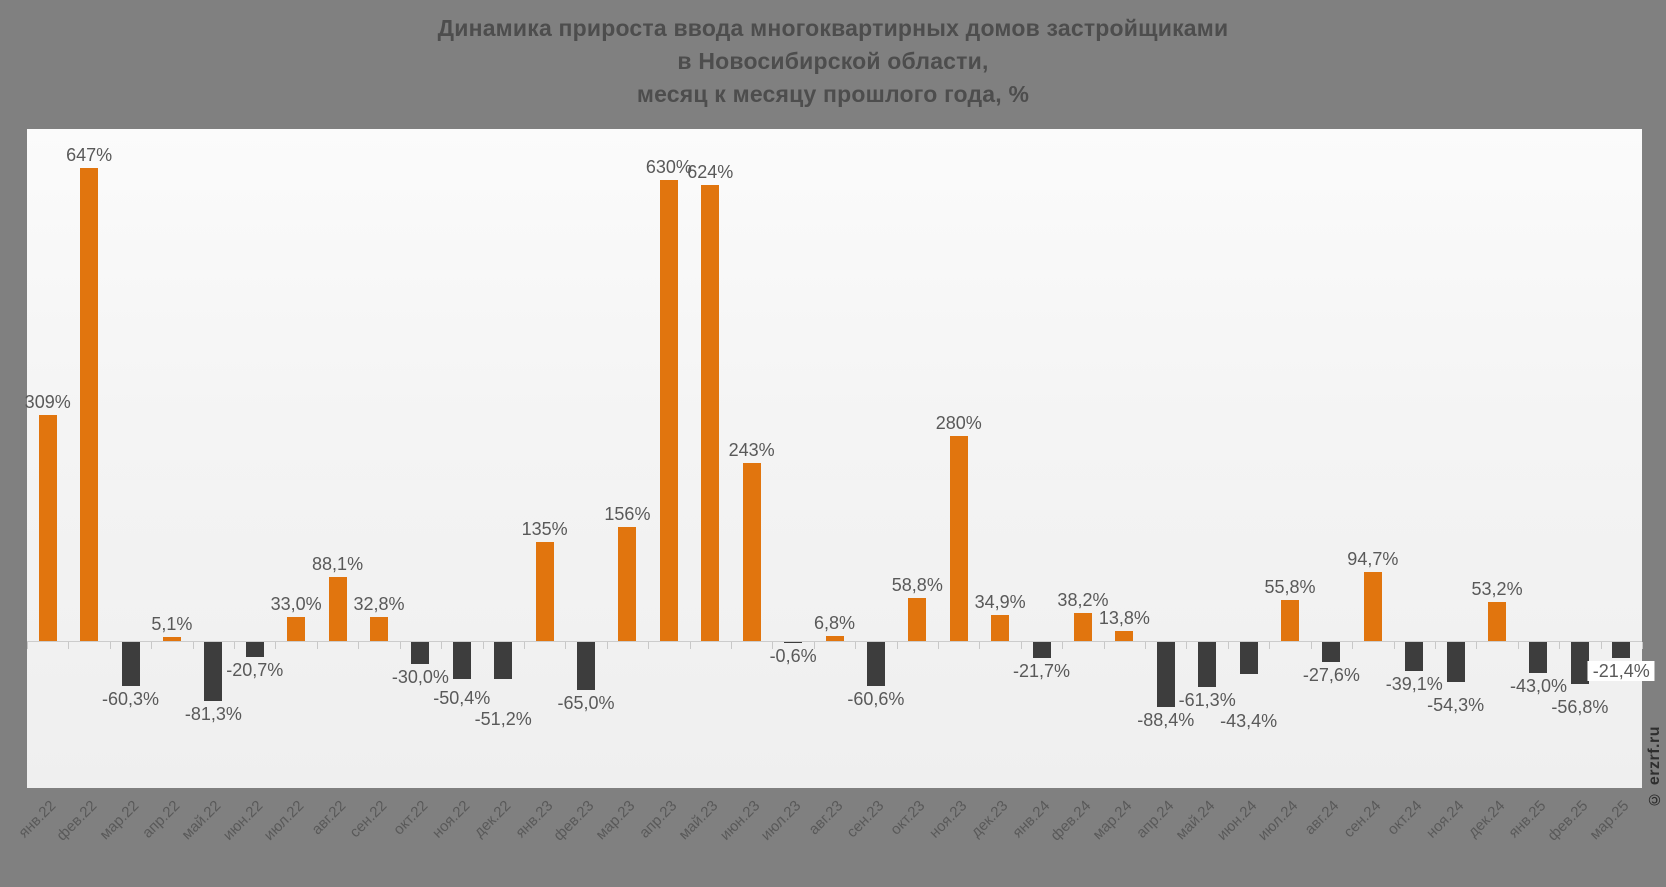 Image resolution: width=1666 pixels, height=887 pixels. Describe the element at coordinates (1042, 670) in the screenshot. I see `value-label: -21,7%` at that location.